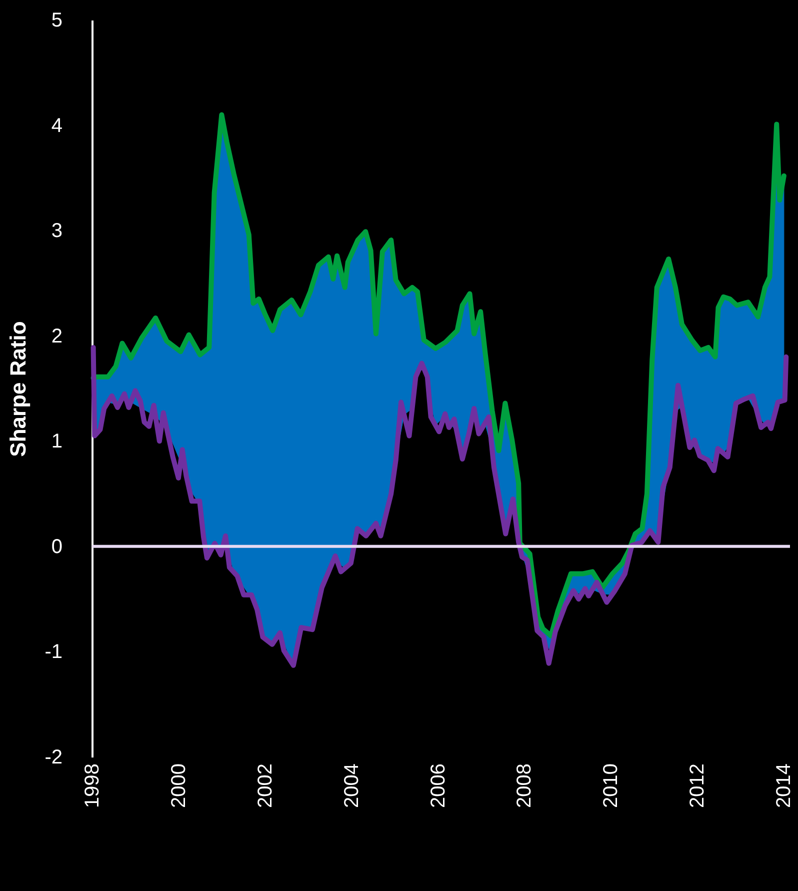 This screenshot has width=798, height=891. What do you see at coordinates (784, 786) in the screenshot?
I see `x-tick-label: 2014` at bounding box center [784, 786].